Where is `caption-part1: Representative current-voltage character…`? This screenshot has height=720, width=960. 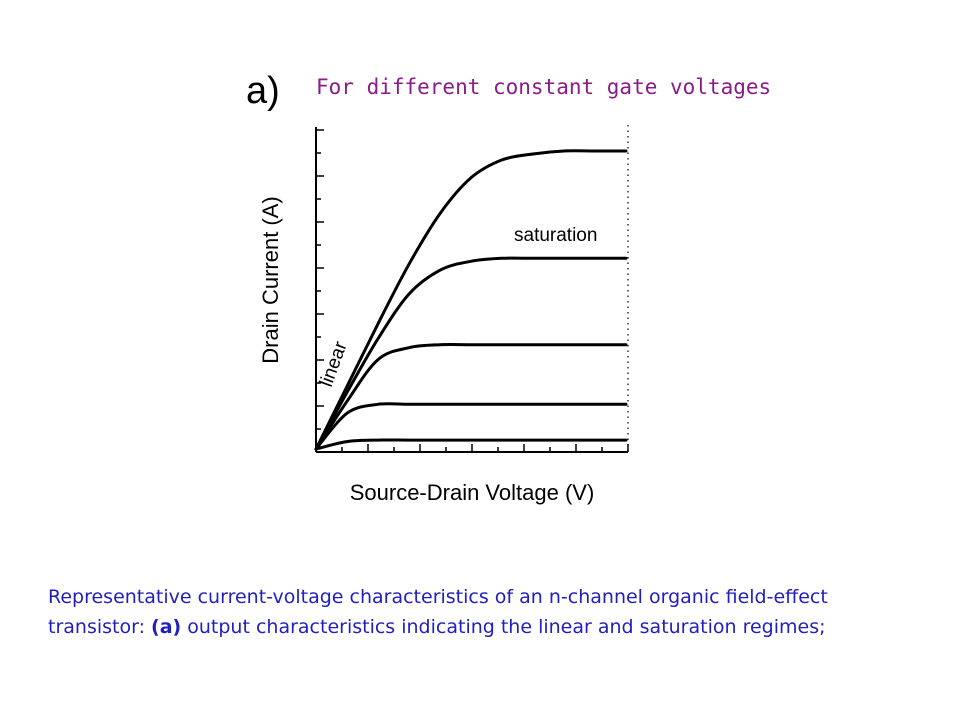 caption-part1: Representative current-voltage character… is located at coordinates (438, 612).